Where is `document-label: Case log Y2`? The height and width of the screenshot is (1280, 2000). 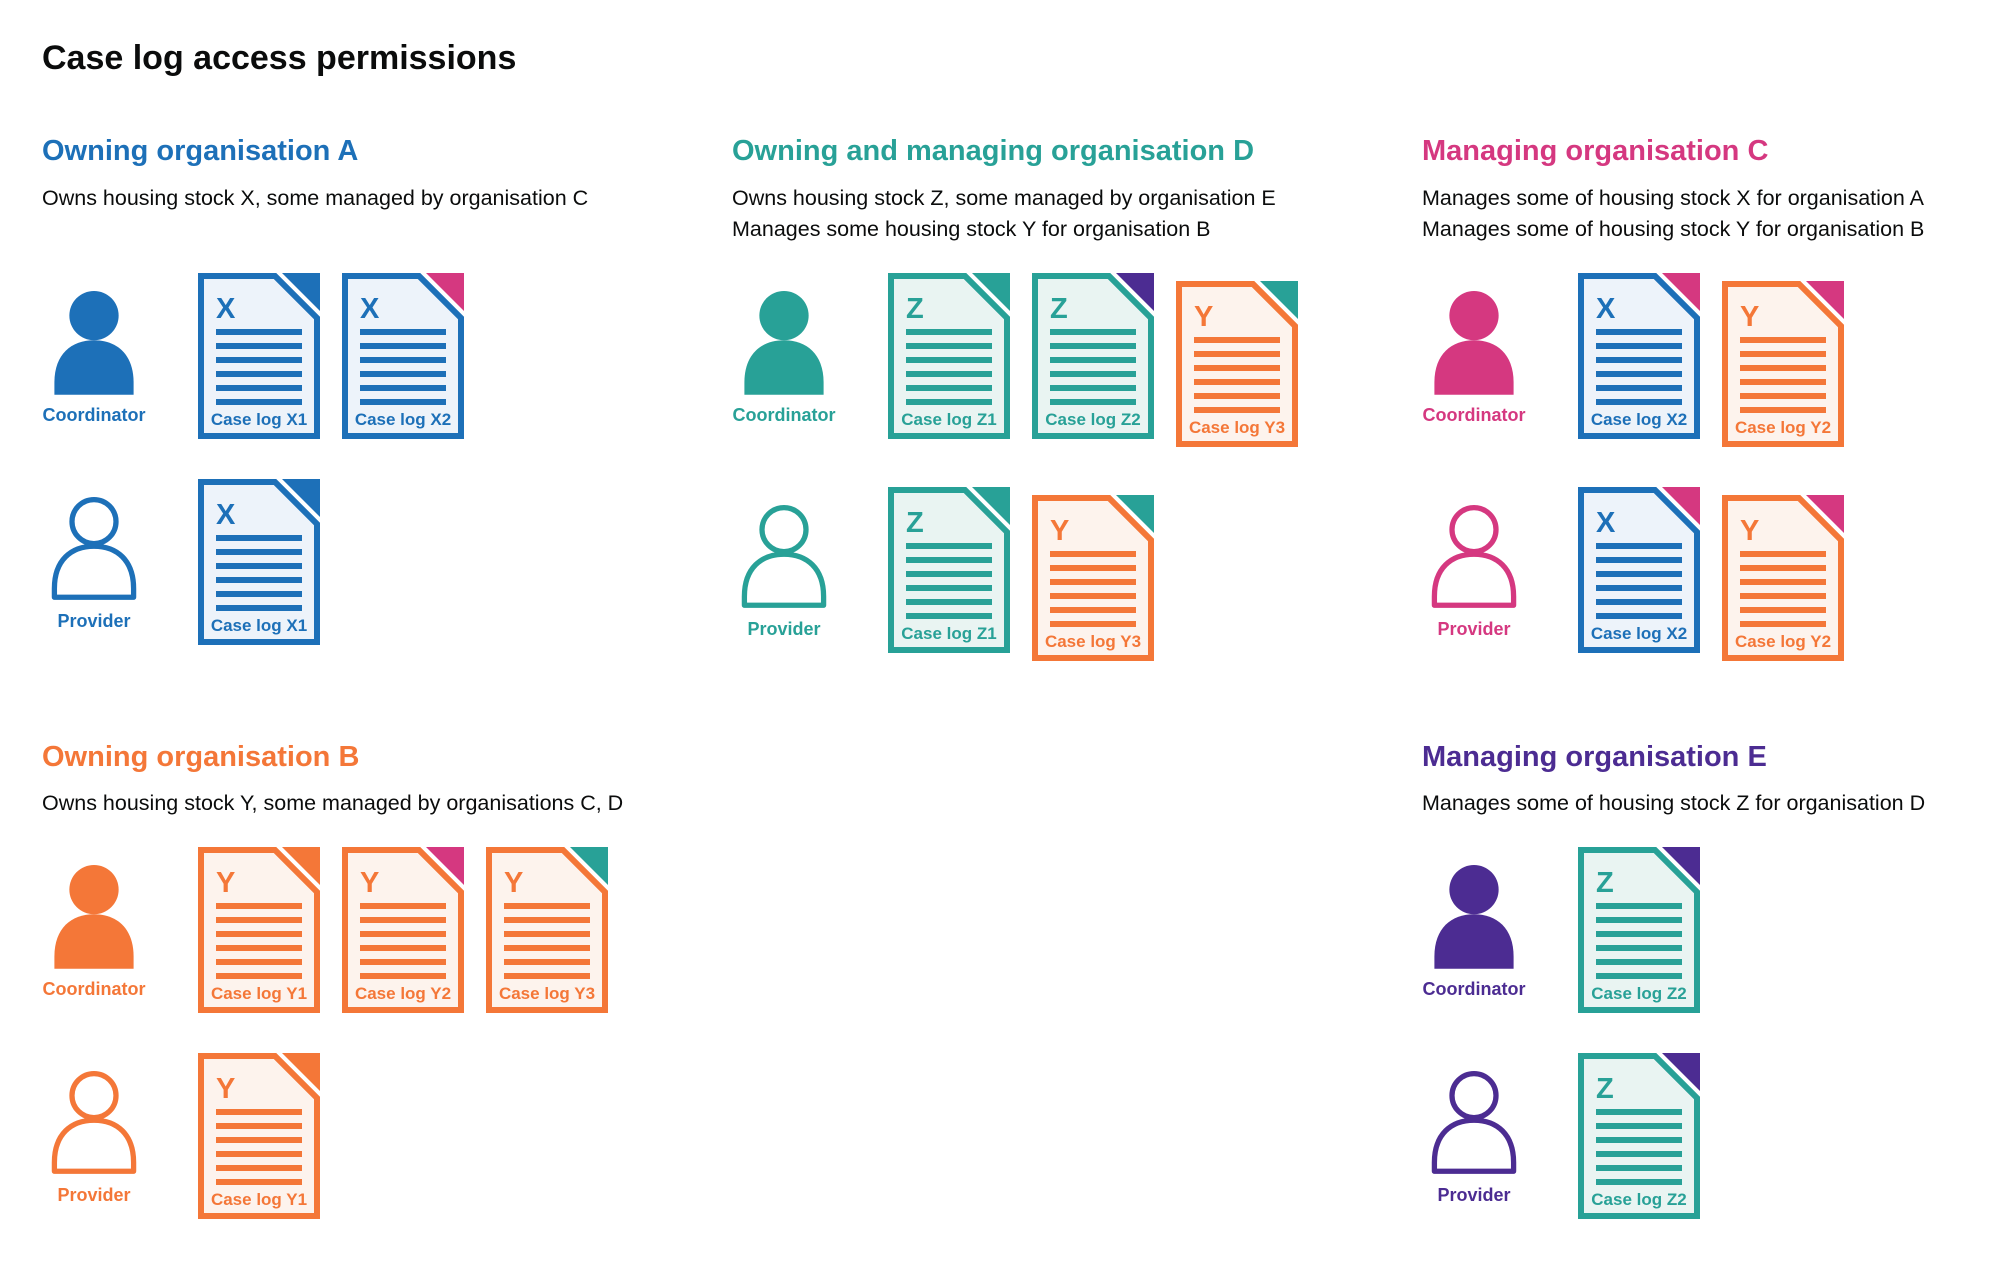
document-label: Case log Y2 is located at coordinates (1783, 641).